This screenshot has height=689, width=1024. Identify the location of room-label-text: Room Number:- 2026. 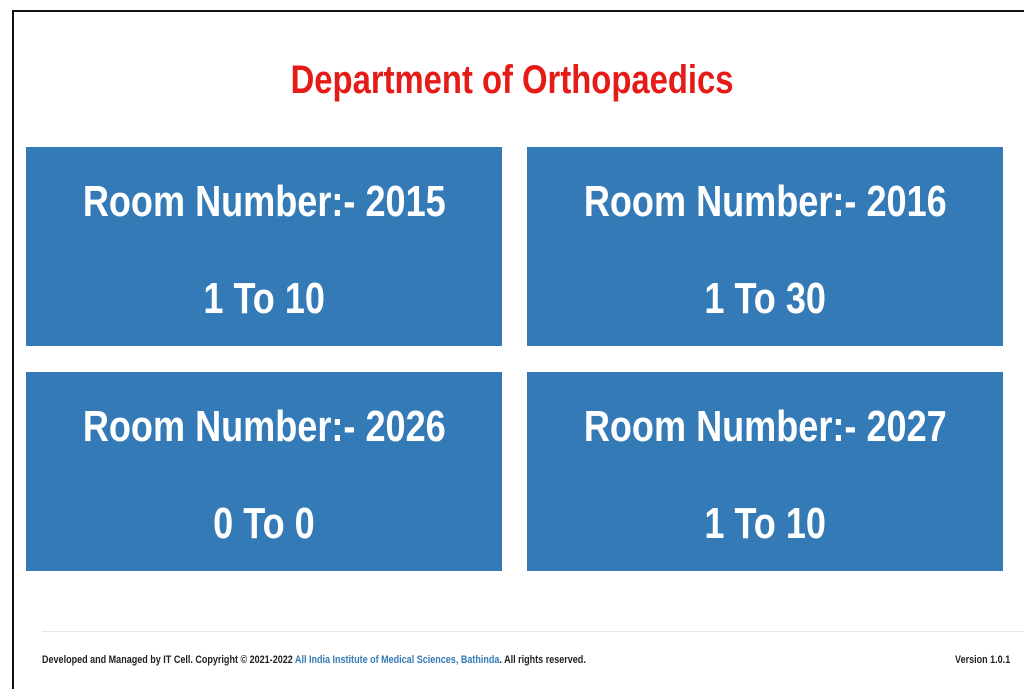
(264, 426).